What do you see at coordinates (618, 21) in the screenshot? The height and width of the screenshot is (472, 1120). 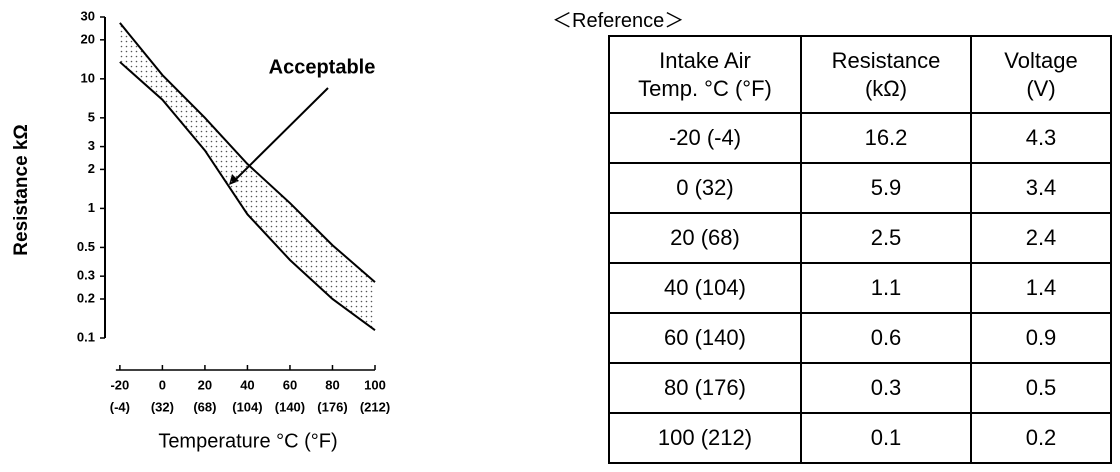 I see `table-title: ＜Reference＞` at bounding box center [618, 21].